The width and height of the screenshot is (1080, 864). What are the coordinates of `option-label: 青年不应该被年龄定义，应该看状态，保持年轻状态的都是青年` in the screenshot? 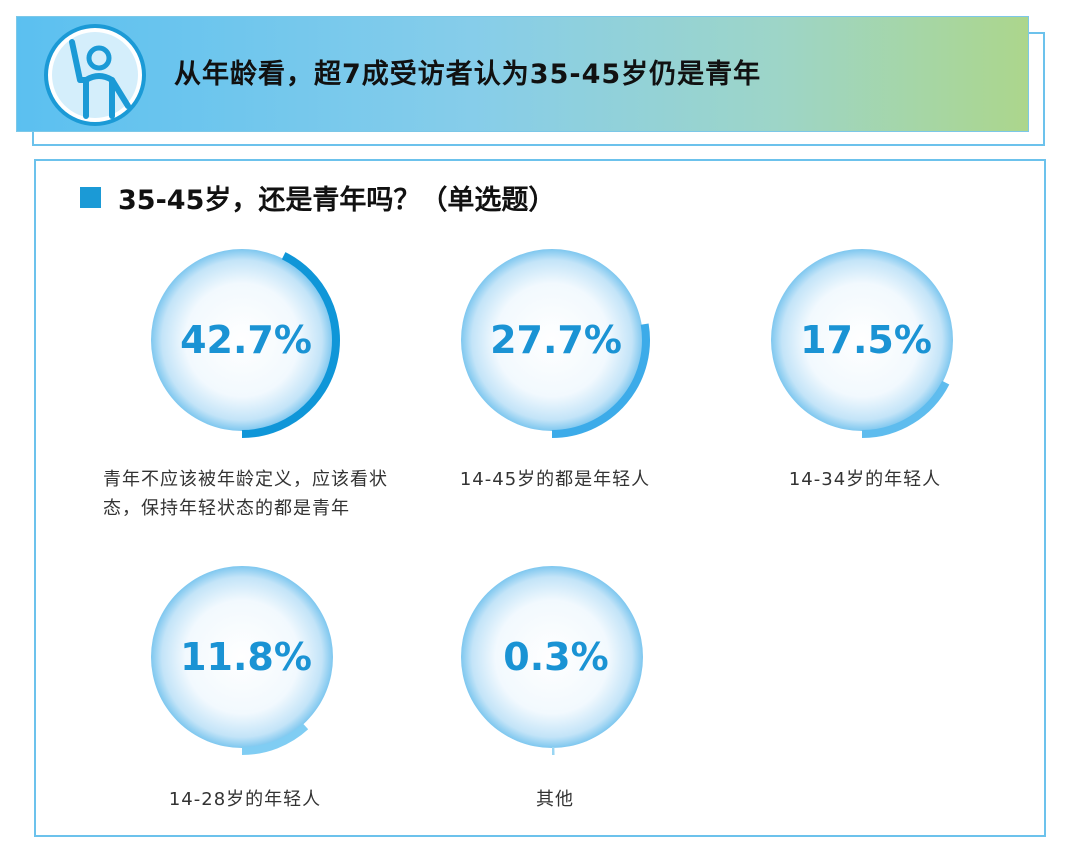 It's located at (245, 494).